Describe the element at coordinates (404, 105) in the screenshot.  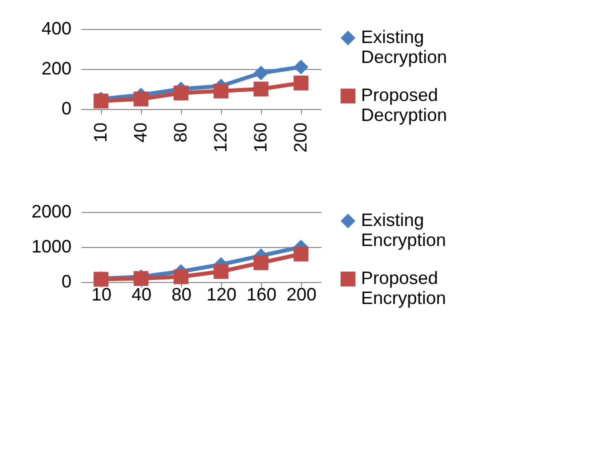
I see `legend-label: Proposed Decryption` at that location.